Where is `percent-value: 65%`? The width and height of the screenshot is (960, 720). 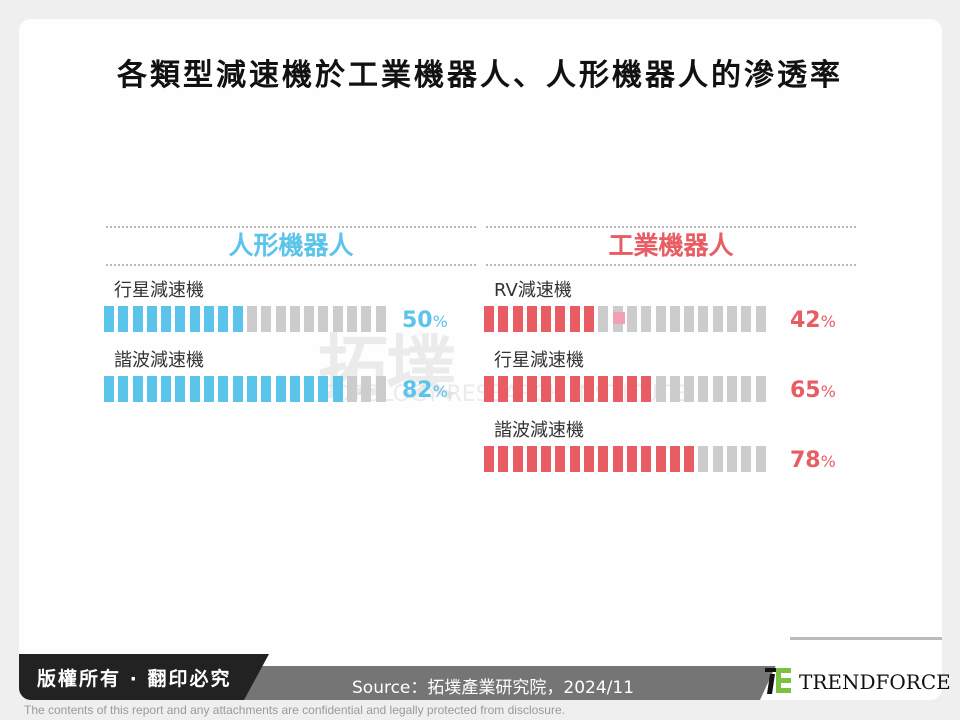
percent-value: 65% is located at coordinates (813, 390).